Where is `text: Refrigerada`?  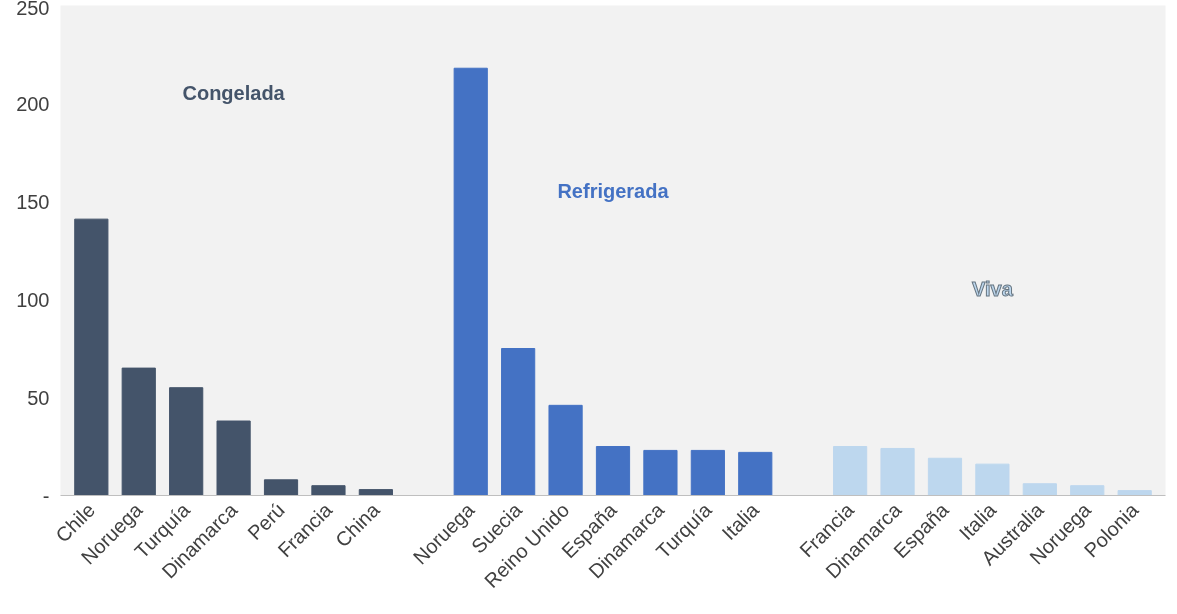 text: Refrigerada is located at coordinates (613, 190).